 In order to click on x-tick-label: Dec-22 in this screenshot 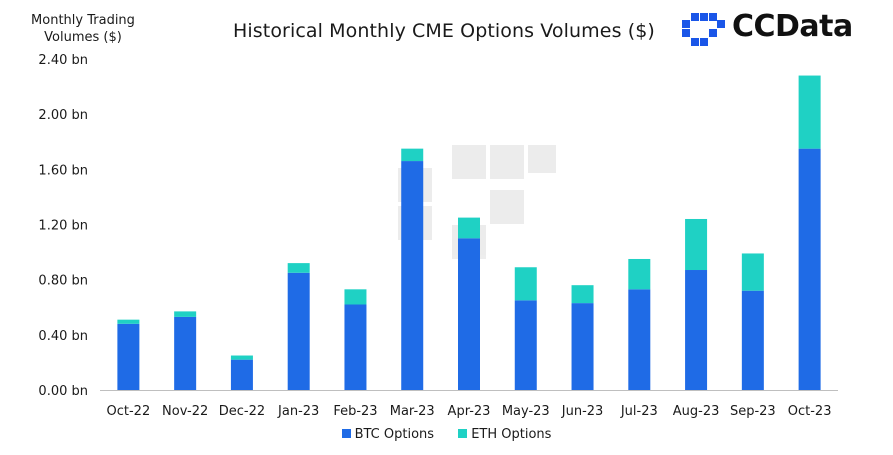, I will do `click(242, 411)`.